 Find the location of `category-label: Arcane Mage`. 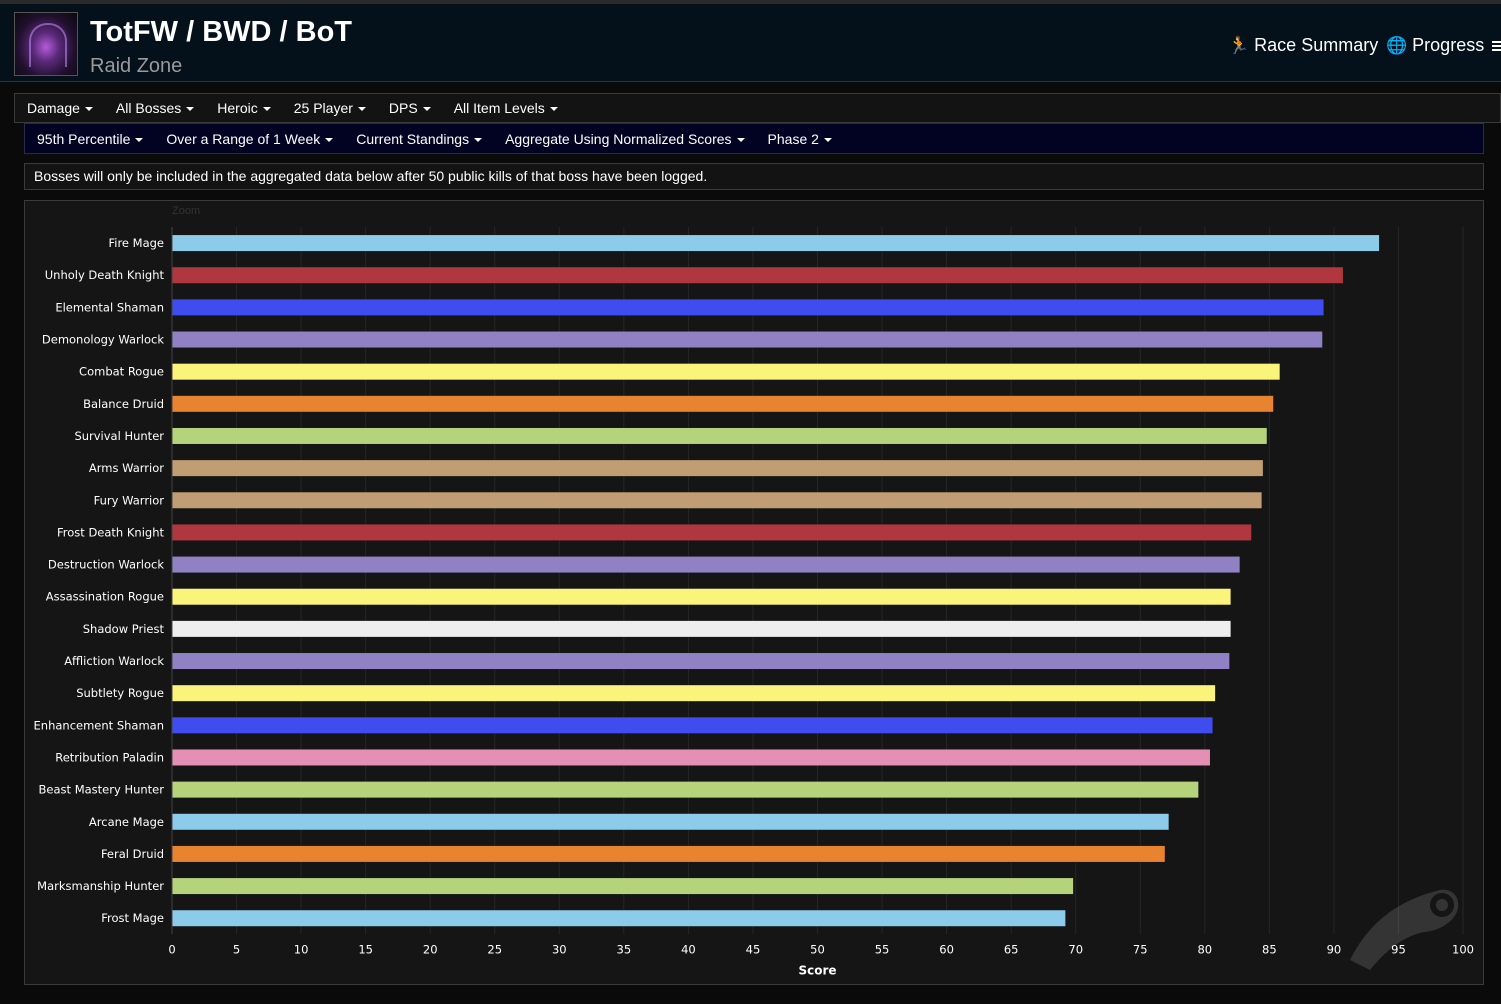

category-label: Arcane Mage is located at coordinates (126, 822).